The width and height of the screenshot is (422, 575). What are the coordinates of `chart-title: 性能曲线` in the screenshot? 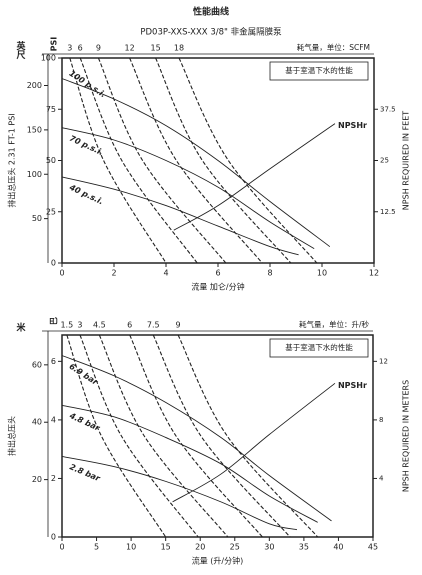 It's located at (211, 12).